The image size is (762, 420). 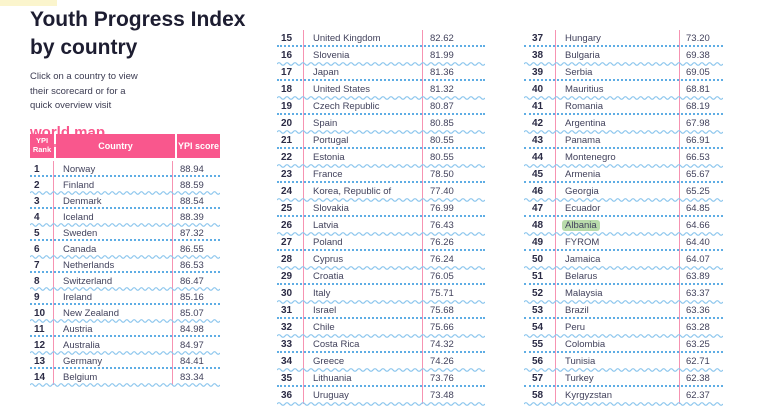 What do you see at coordinates (381, 90) in the screenshot?
I see `table-row: 18 United States 81.32` at bounding box center [381, 90].